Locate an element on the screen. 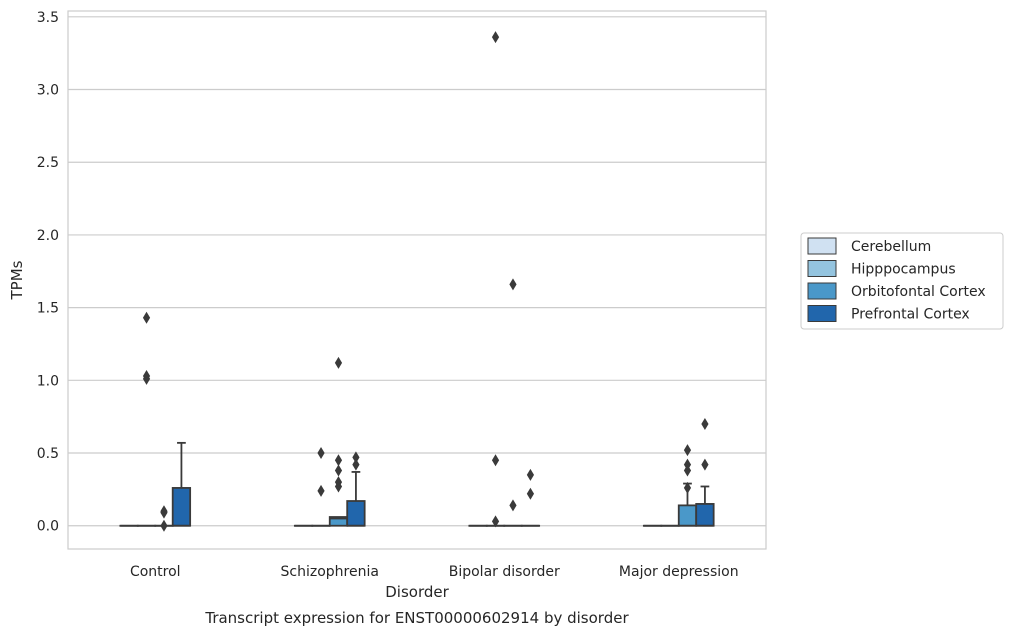  x-axis-label: Disorder is located at coordinates (417, 592).